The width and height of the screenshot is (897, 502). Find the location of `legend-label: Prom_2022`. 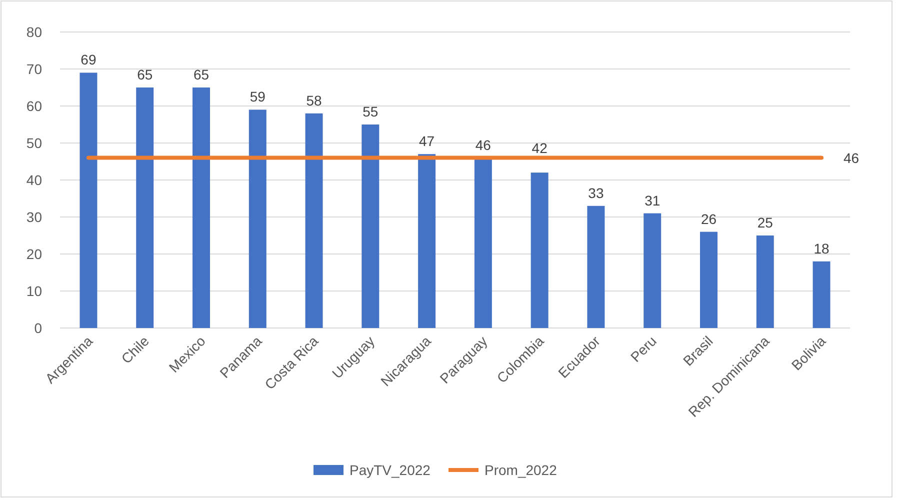

legend-label: Prom_2022 is located at coordinates (521, 470).